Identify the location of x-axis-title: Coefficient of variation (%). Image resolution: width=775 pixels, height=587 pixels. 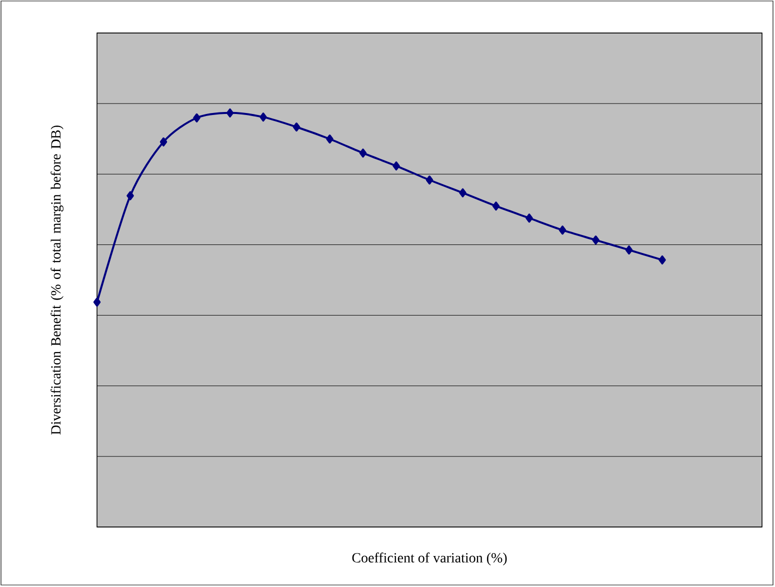
(429, 559).